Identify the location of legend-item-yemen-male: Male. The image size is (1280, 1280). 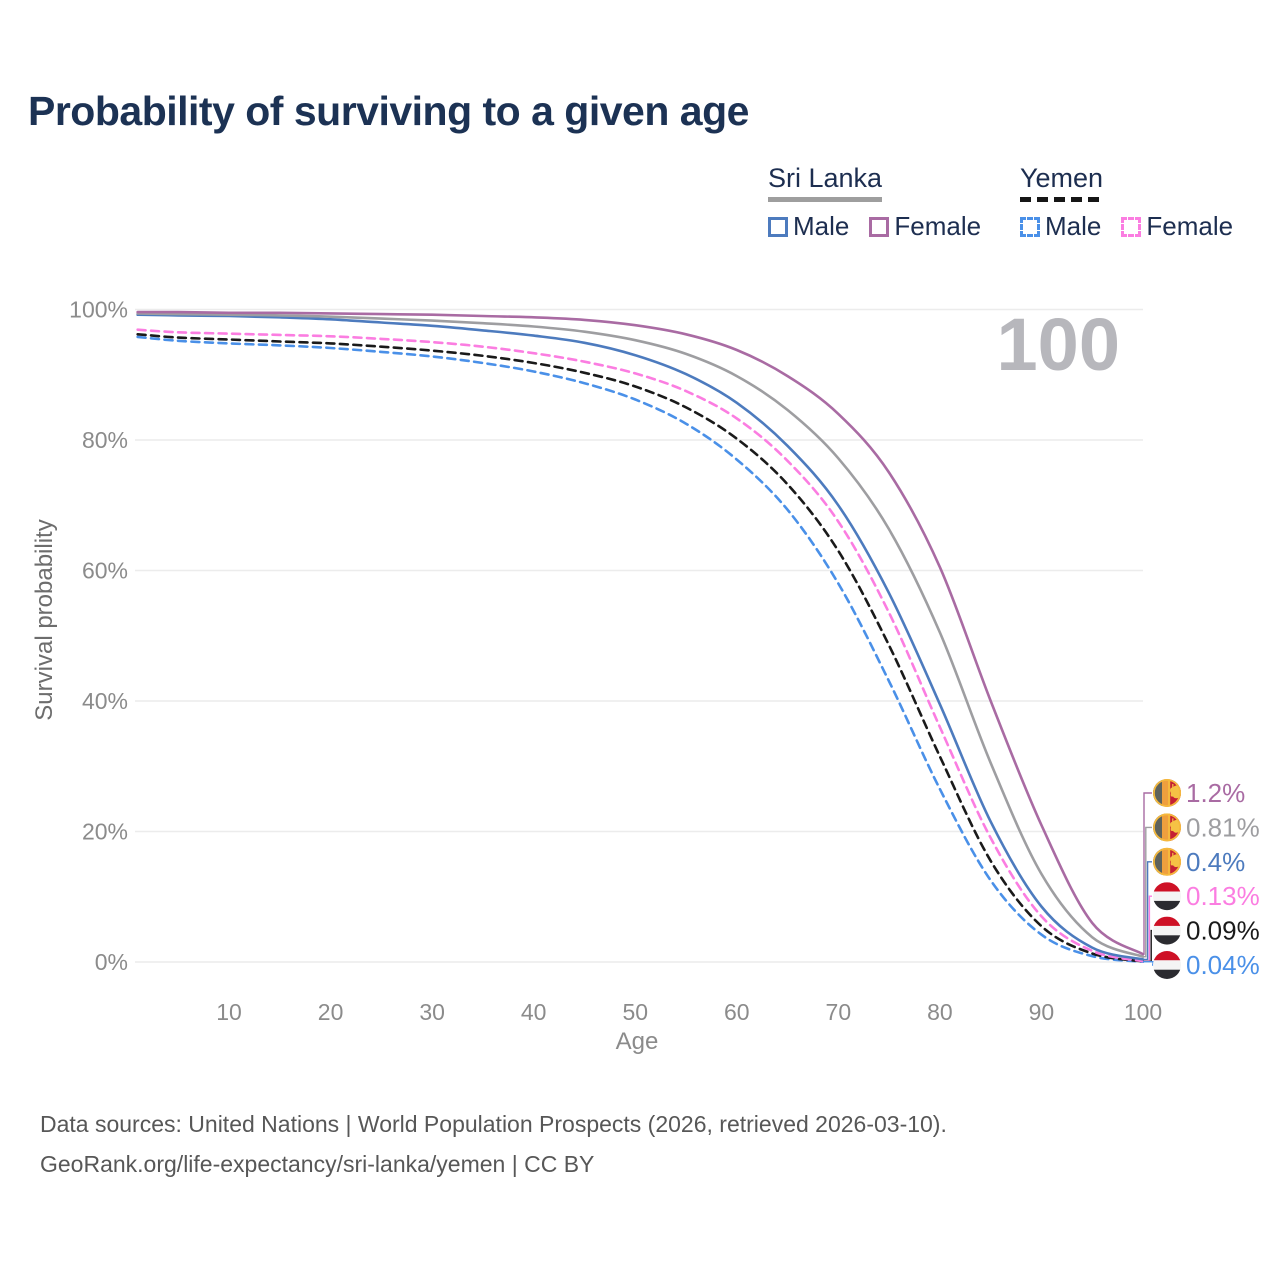
(1073, 226).